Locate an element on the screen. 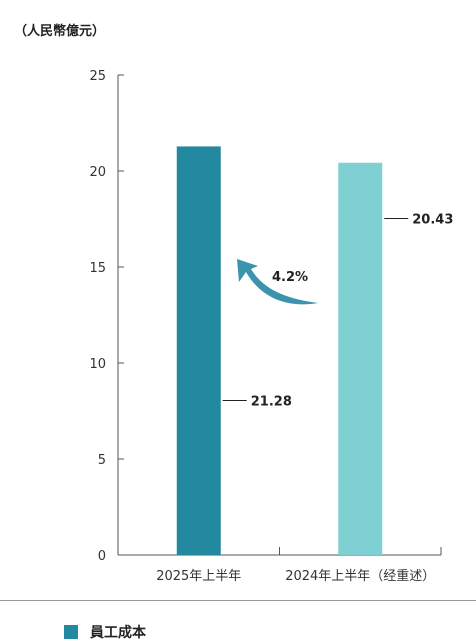 The width and height of the screenshot is (476, 643). x-category-label: 2025年上半年 is located at coordinates (198, 576).